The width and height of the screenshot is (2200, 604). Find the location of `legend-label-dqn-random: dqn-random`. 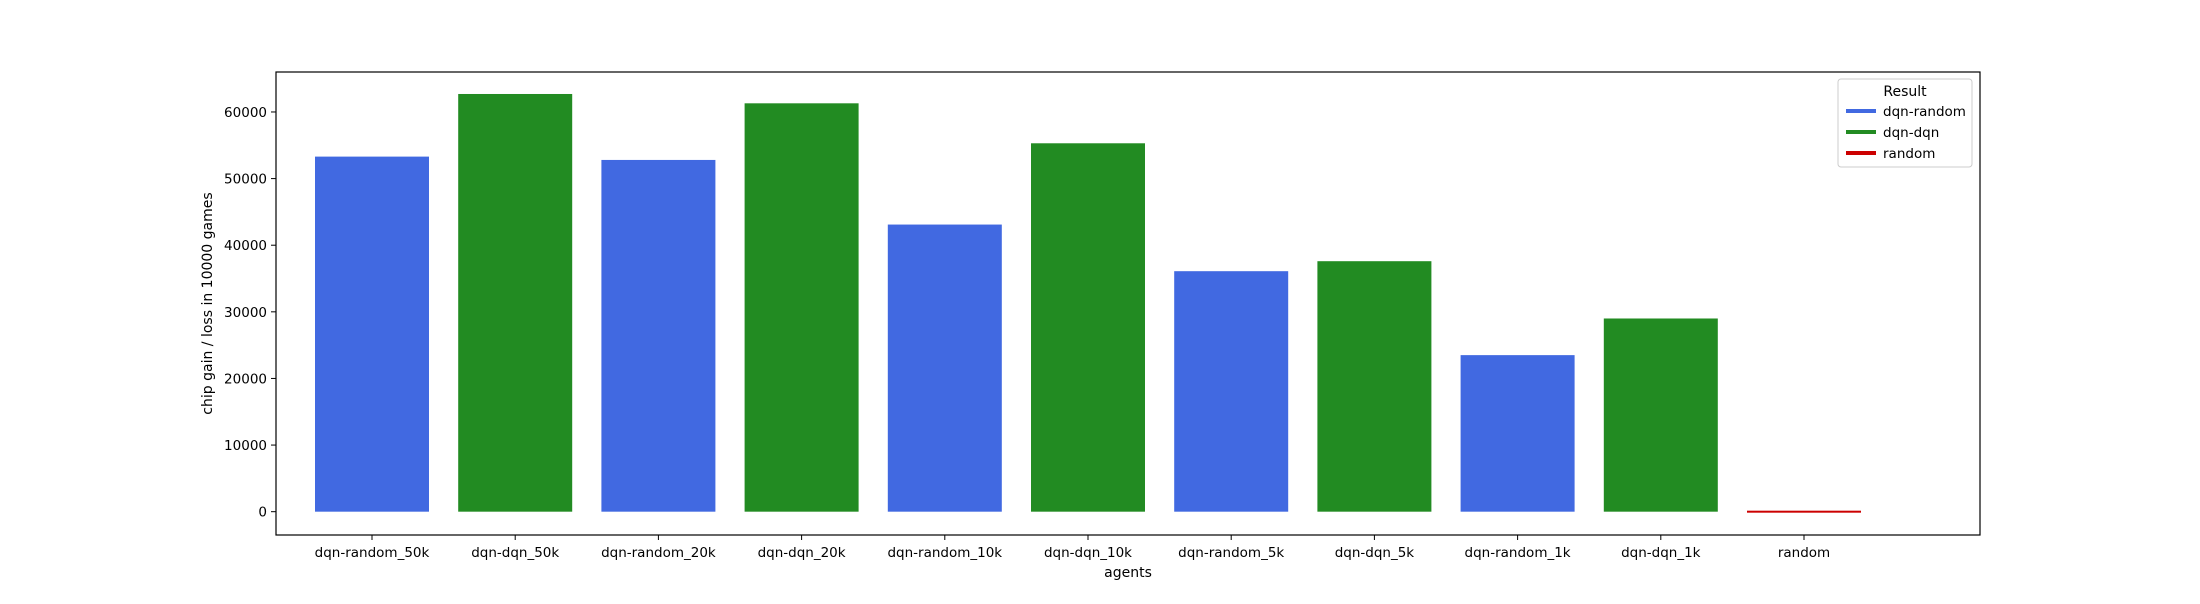

legend-label-dqn-random: dqn-random is located at coordinates (1924, 112).